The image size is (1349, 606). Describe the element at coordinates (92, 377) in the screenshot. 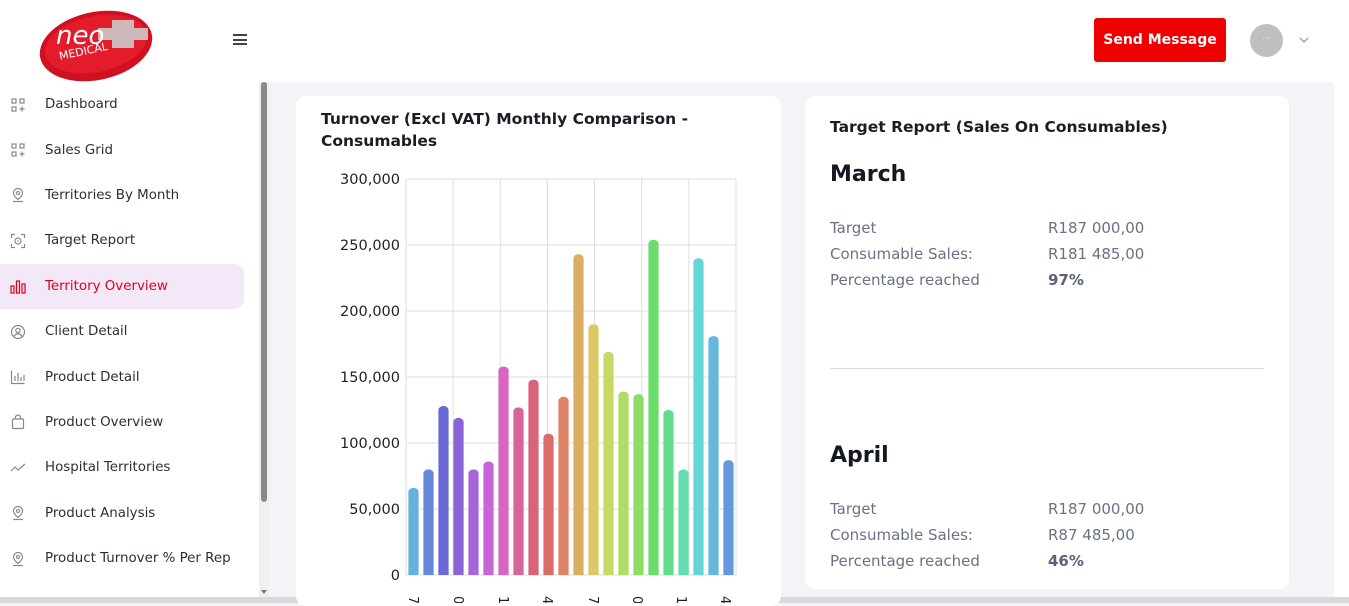

I see `sidebar-item-label: Product Detail` at that location.